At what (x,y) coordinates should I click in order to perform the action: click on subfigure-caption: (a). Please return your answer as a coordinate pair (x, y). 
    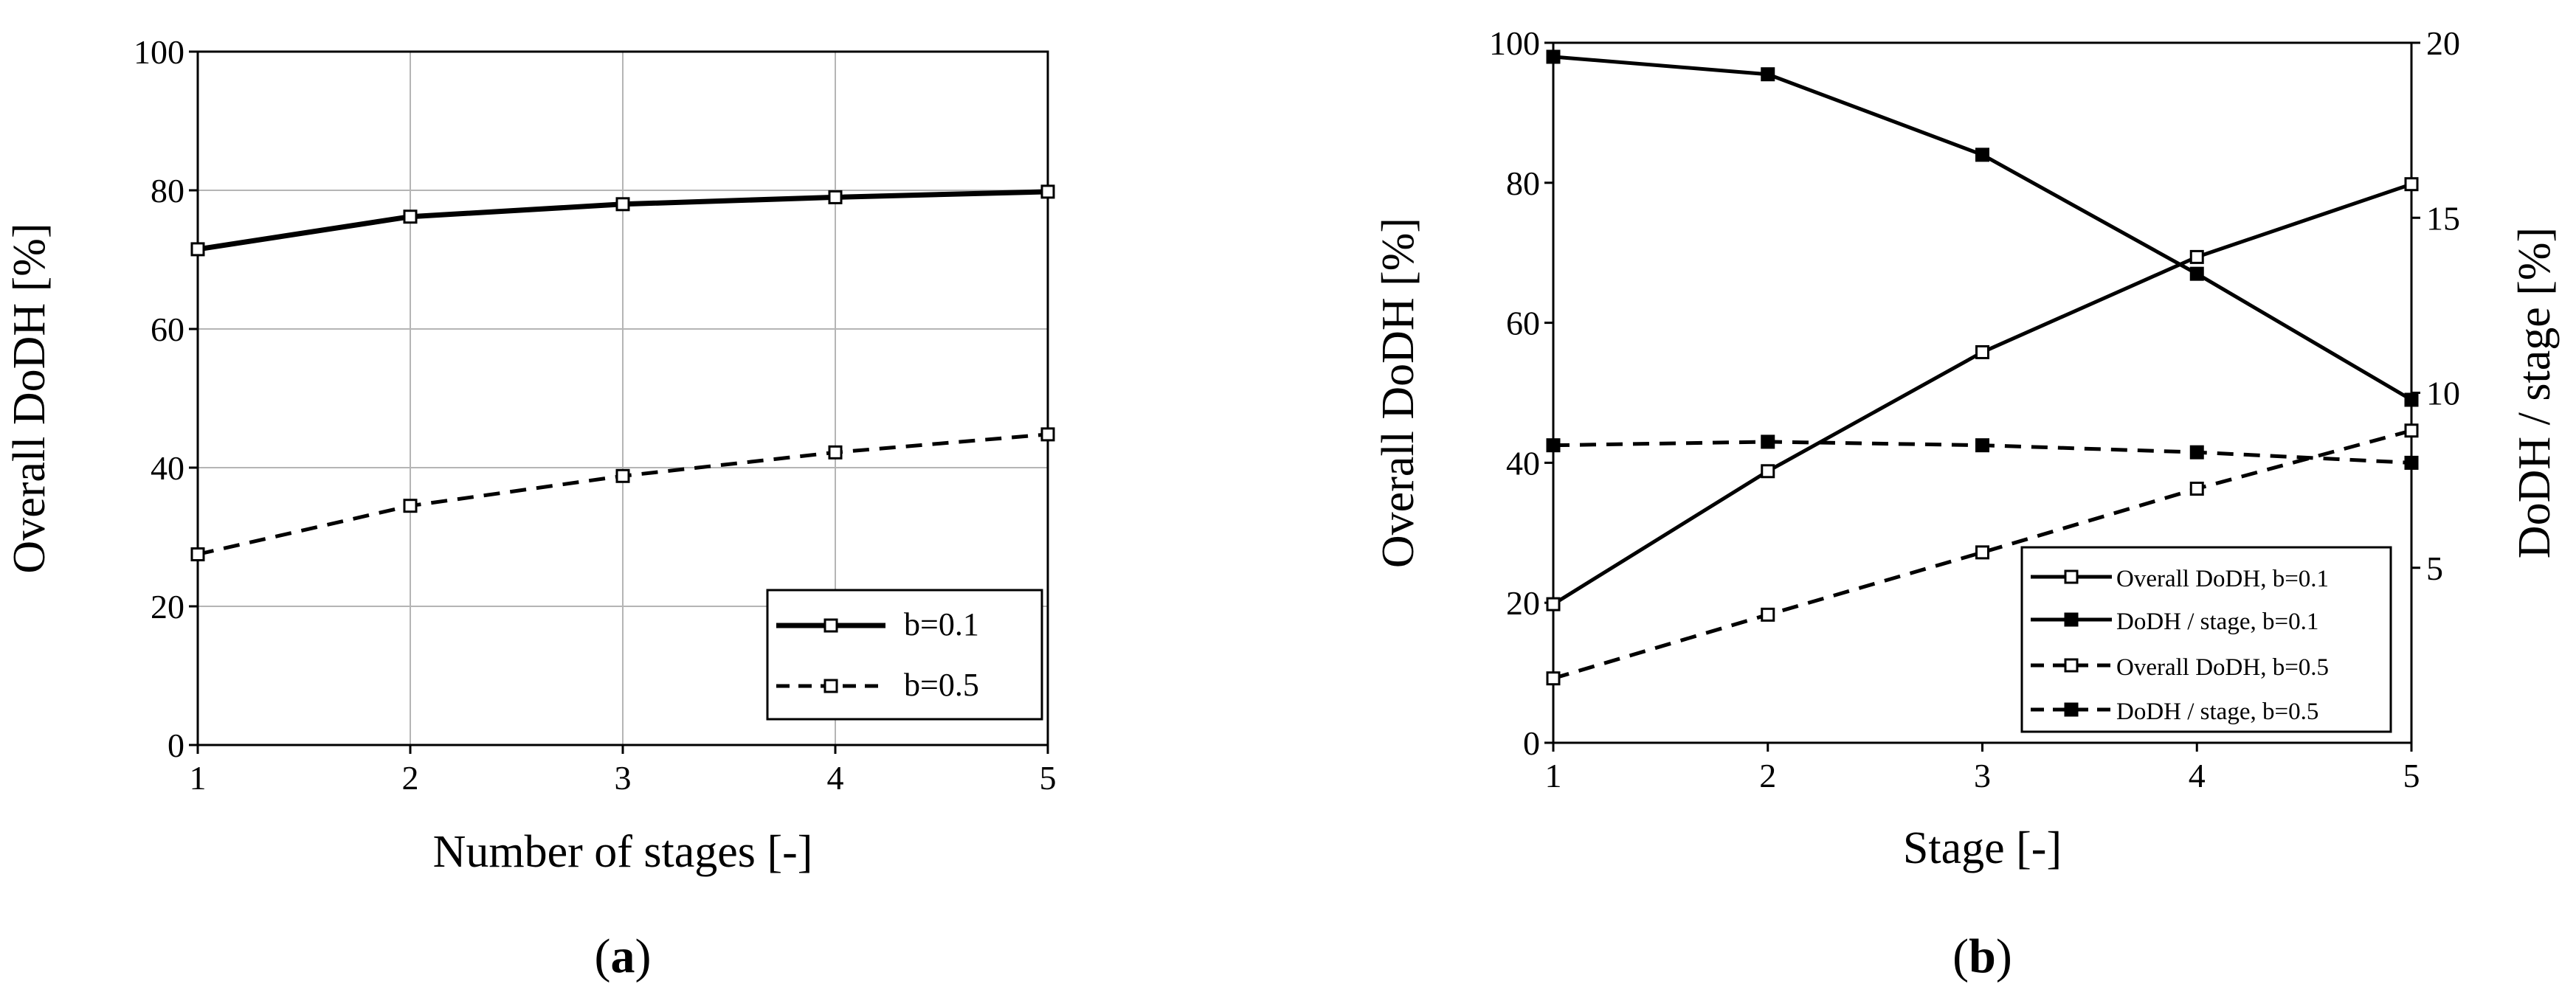
    Looking at the image, I should click on (624, 956).